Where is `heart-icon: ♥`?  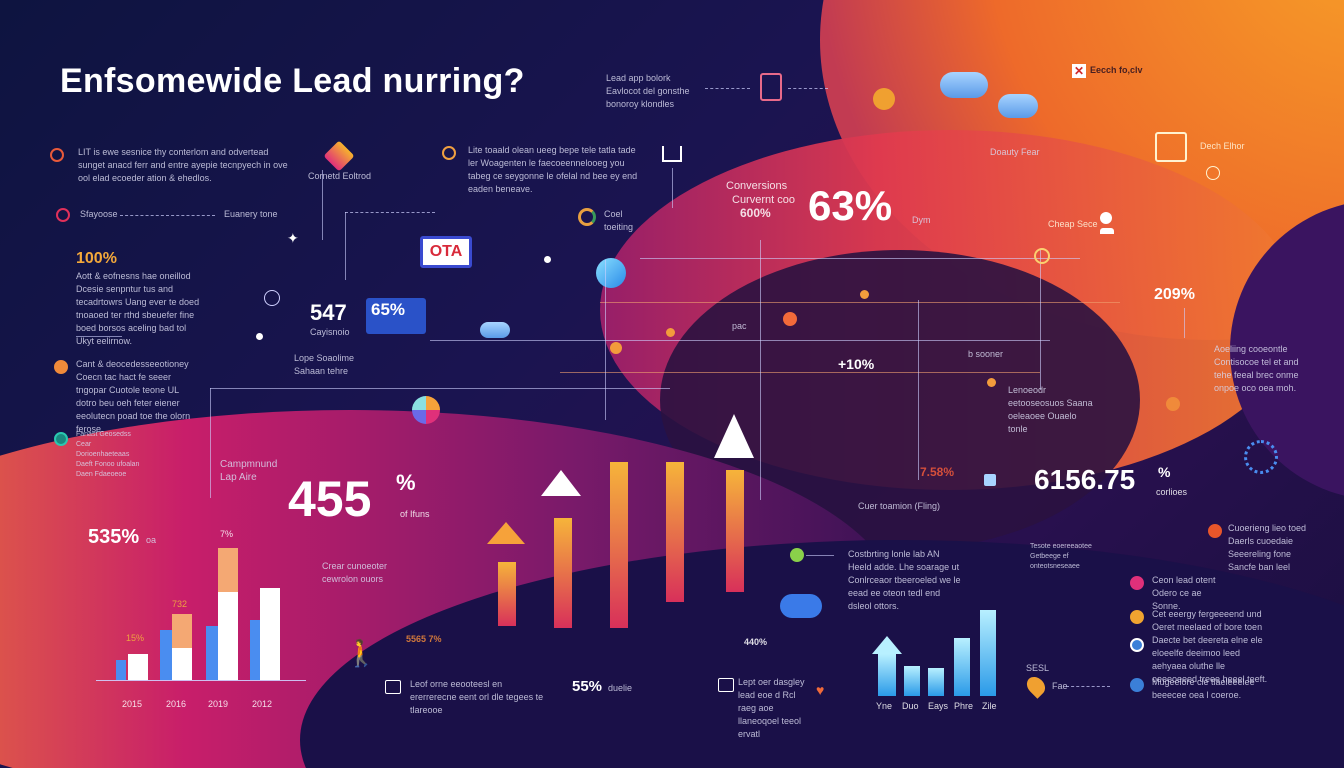
heart-icon: ♥ is located at coordinates (820, 690).